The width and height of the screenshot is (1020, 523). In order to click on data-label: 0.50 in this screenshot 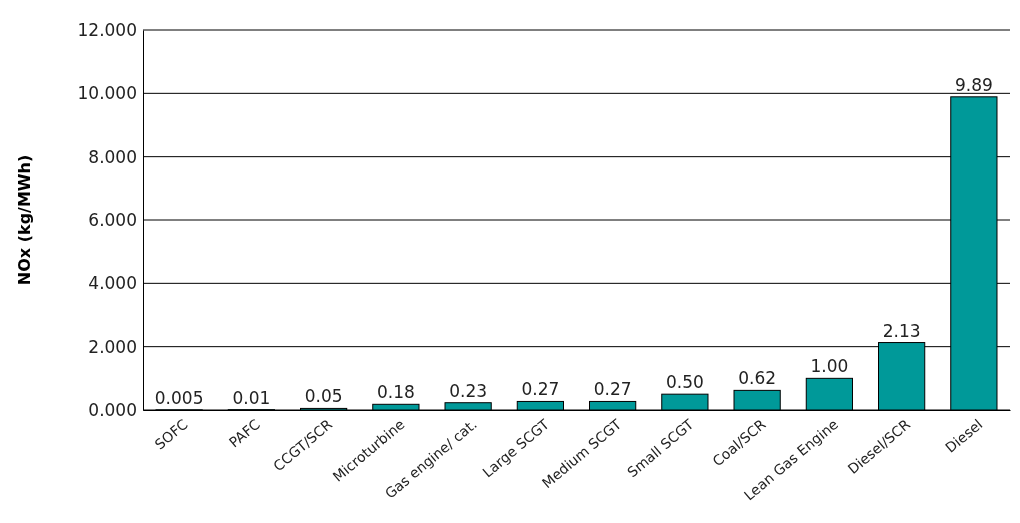, I will do `click(684, 382)`.